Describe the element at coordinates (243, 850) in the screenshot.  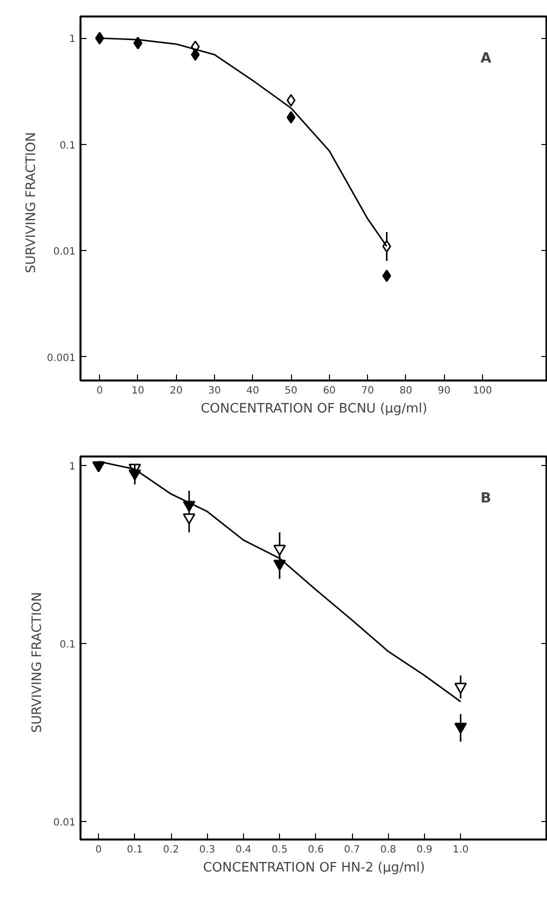
I see `x-tick-label: 0.4` at that location.